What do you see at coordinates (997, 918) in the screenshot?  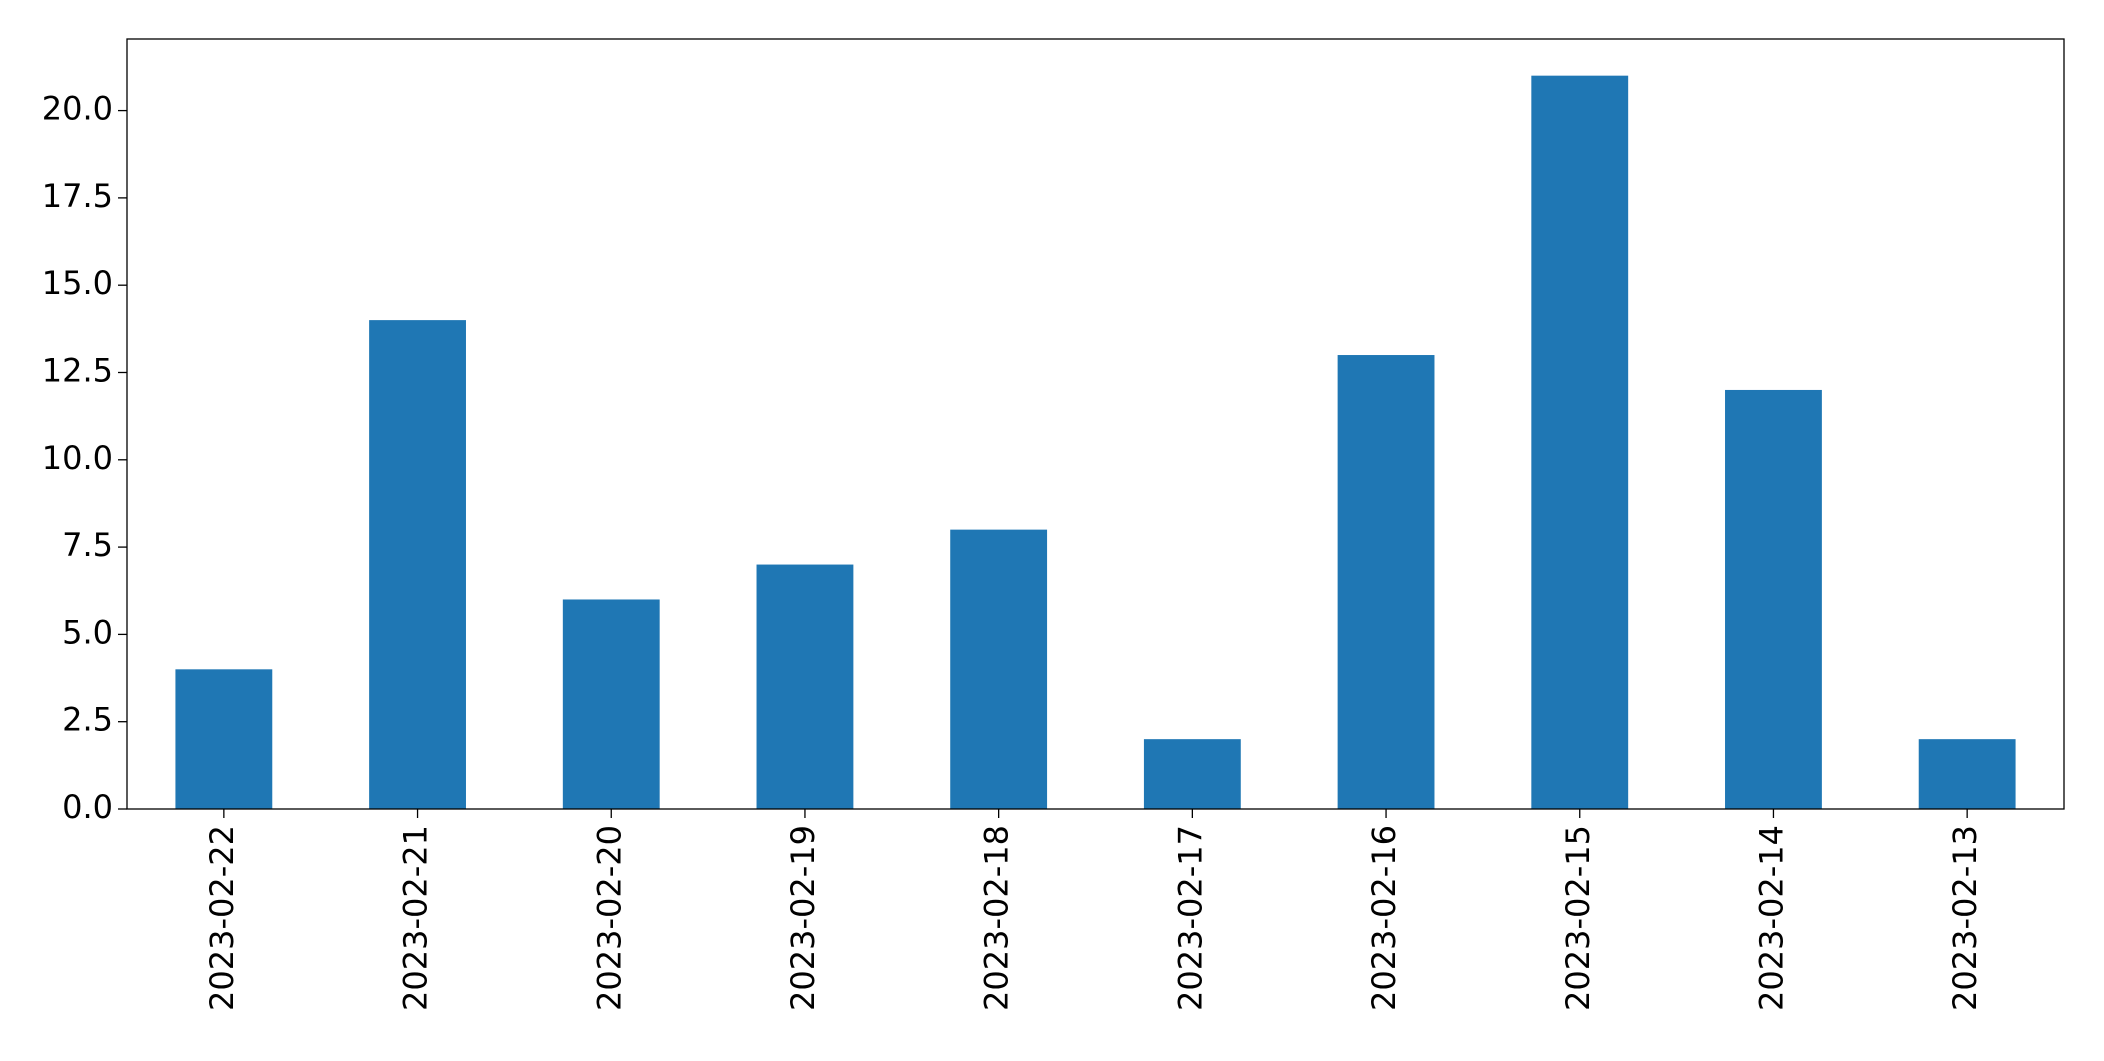 I see `x-tick-label: 2023-02-18` at bounding box center [997, 918].